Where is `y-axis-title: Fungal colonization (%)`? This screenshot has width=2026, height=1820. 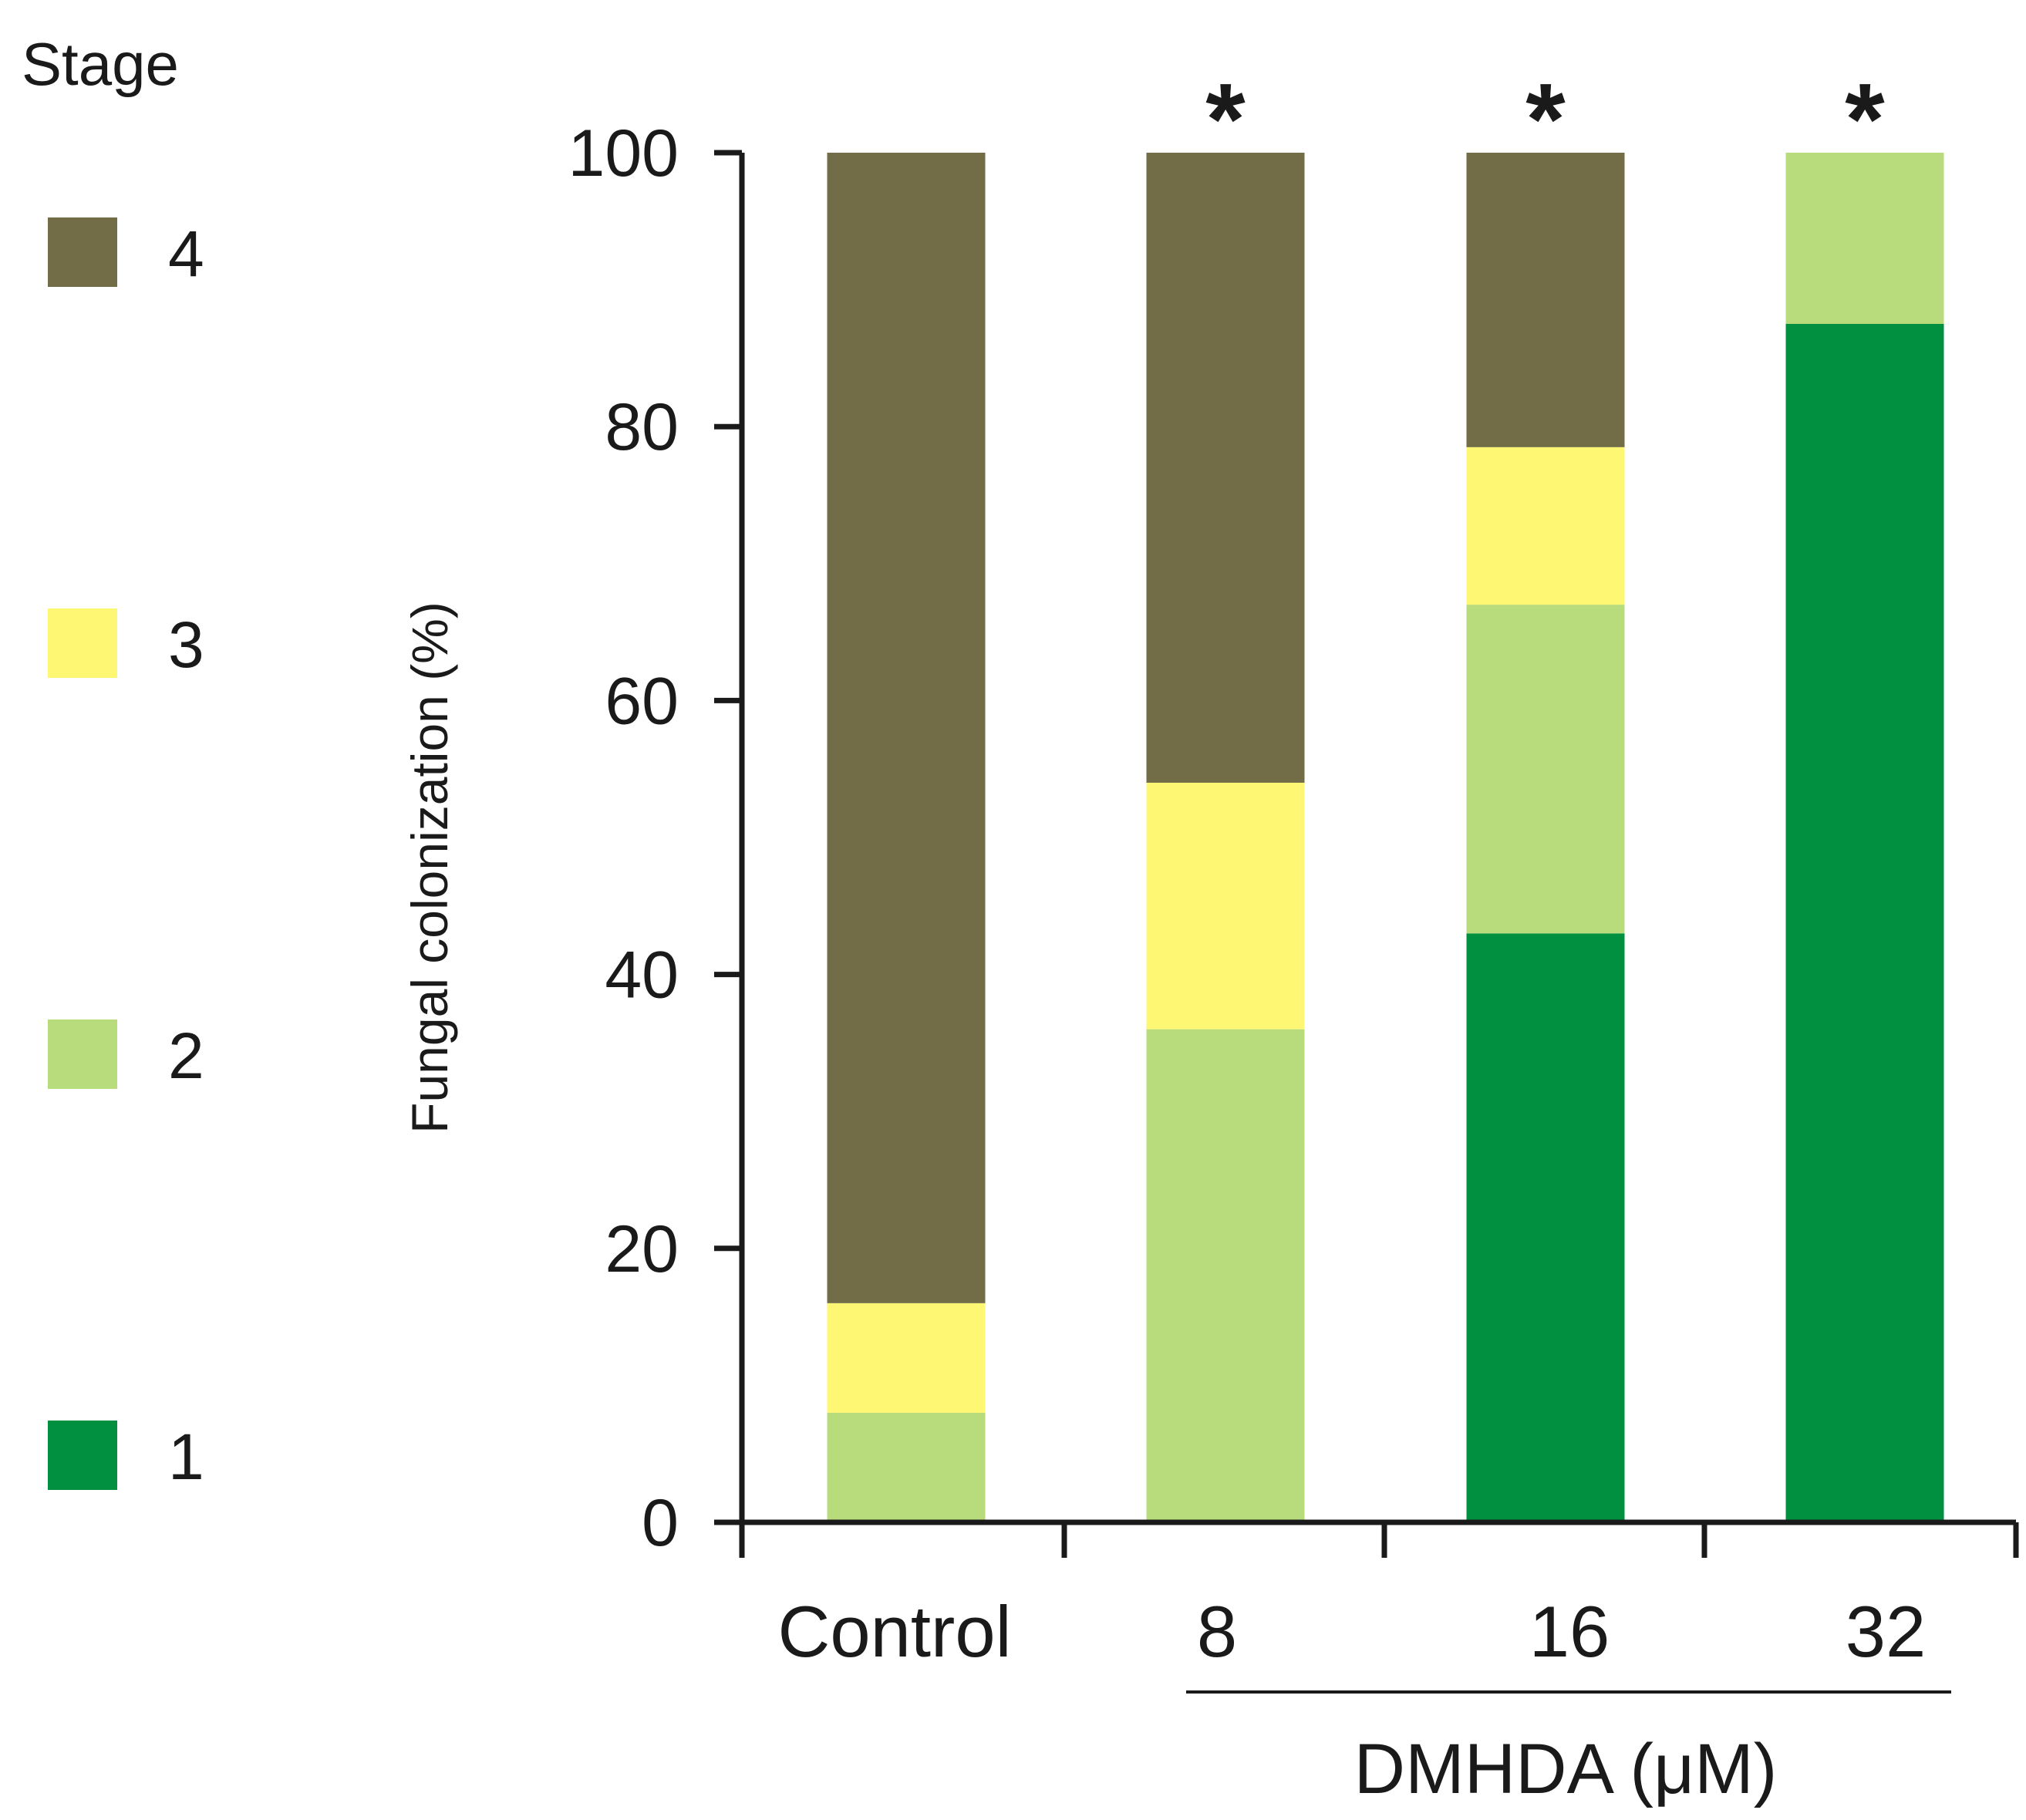 y-axis-title: Fungal colonization (%) is located at coordinates (430, 868).